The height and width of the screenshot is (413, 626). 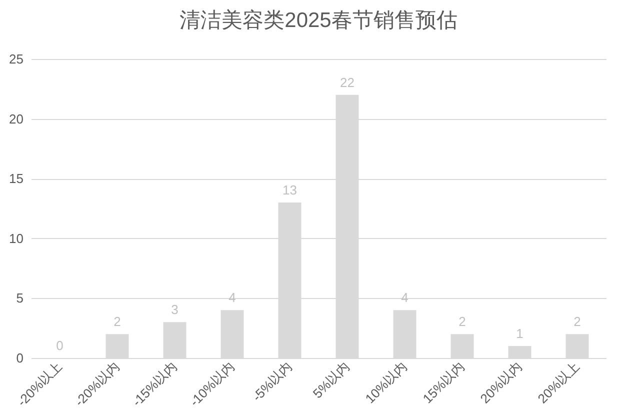 What do you see at coordinates (319, 20) in the screenshot?
I see `chart-title: 清洁美容类2025春节销售预估` at bounding box center [319, 20].